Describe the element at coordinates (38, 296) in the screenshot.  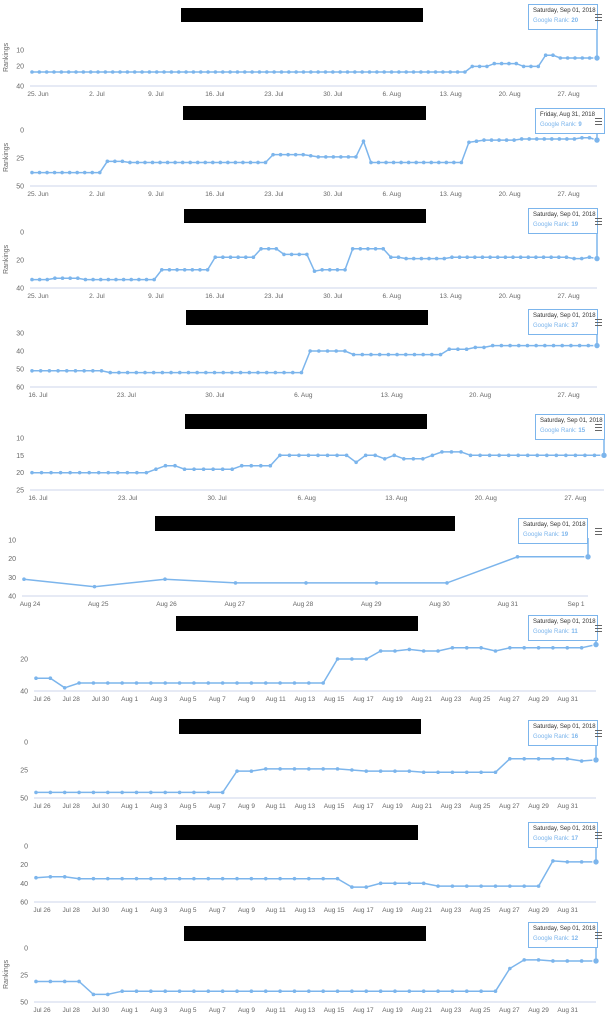
I see `x-tick-label: 25. Jun` at that location.